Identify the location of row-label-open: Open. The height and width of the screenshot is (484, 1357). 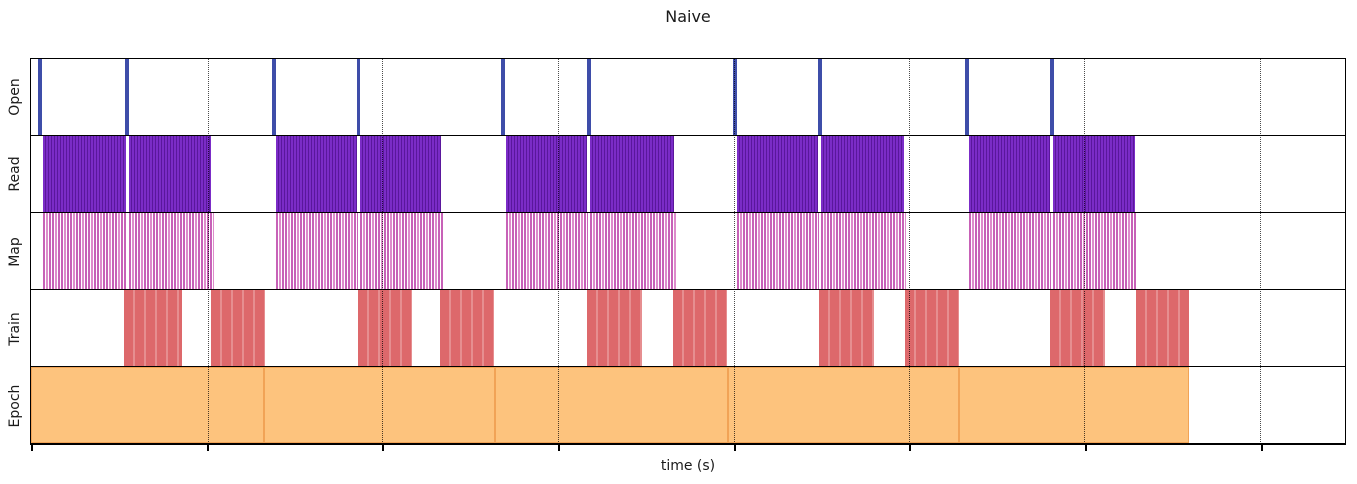
(15, 96).